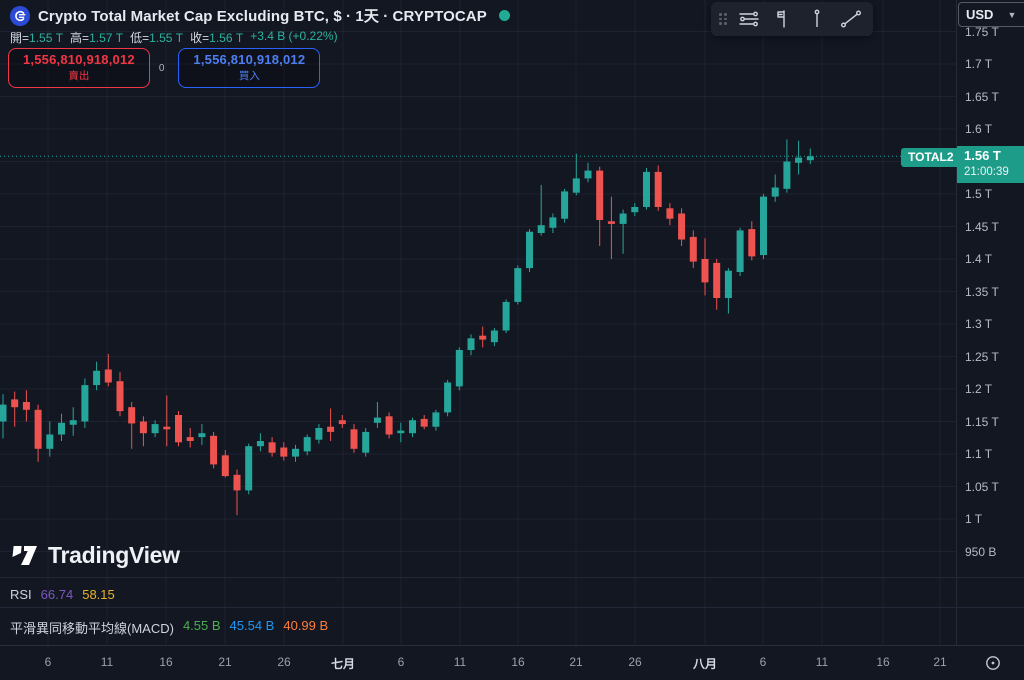  Describe the element at coordinates (140, 38) in the screenshot. I see `low-label: 低=` at that location.